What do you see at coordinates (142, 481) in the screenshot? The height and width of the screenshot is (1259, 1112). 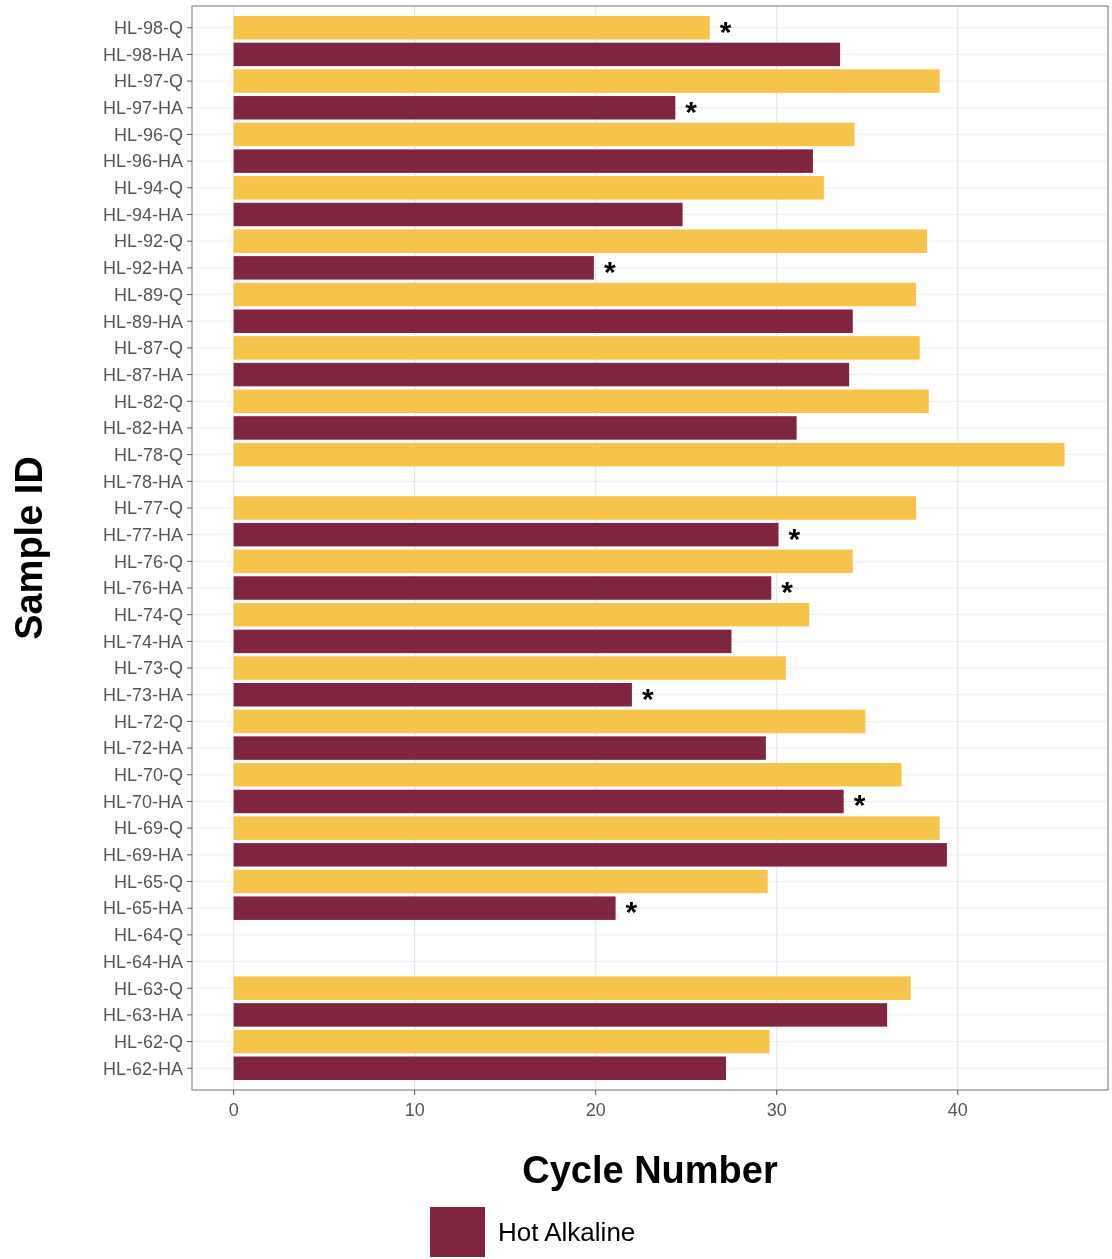 I see `y-tick-label: HL-78-HA` at bounding box center [142, 481].